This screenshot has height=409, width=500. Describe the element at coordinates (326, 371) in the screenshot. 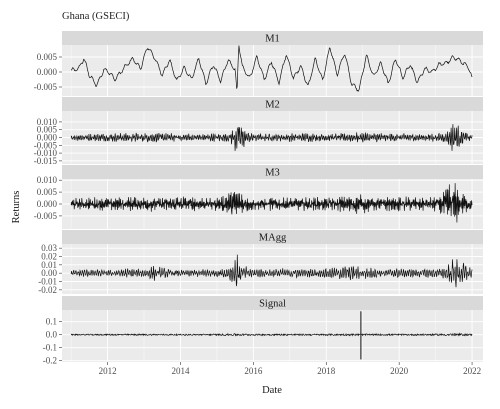

I see `x-tick-label: 2018` at that location.